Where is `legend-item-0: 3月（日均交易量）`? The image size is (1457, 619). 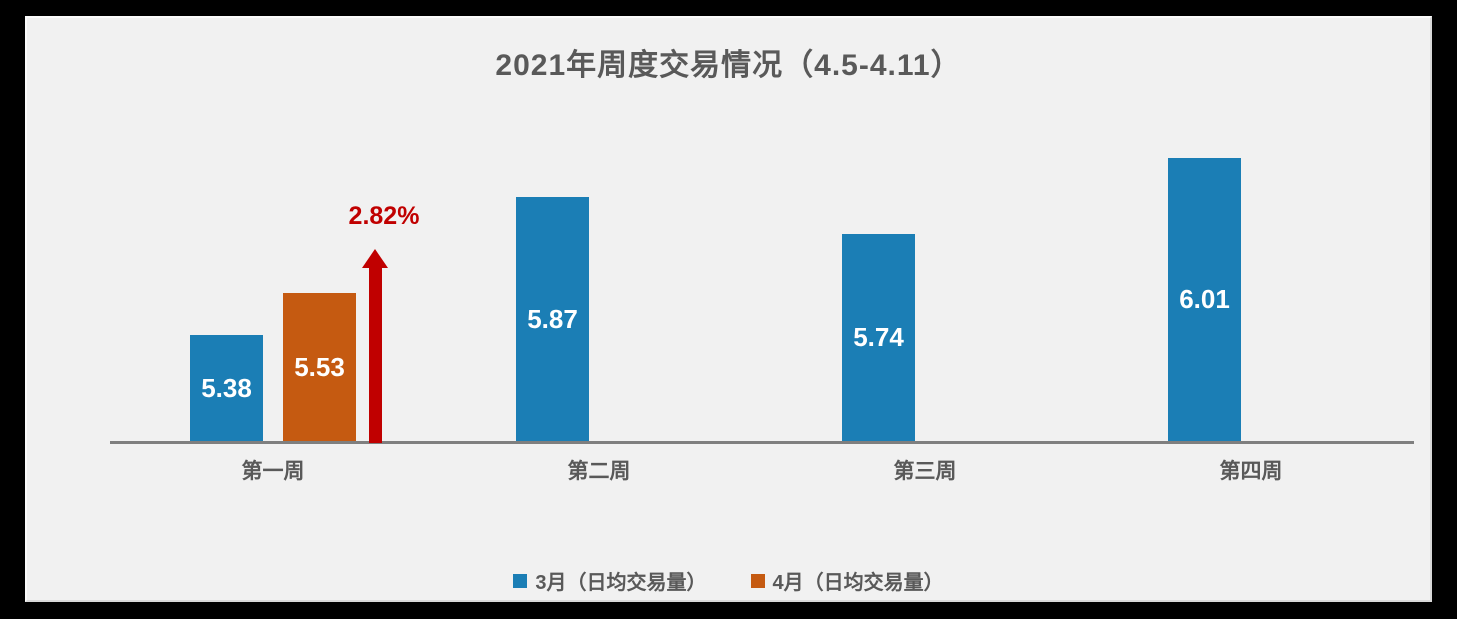 legend-item-0: 3月（日均交易量） is located at coordinates (610, 580).